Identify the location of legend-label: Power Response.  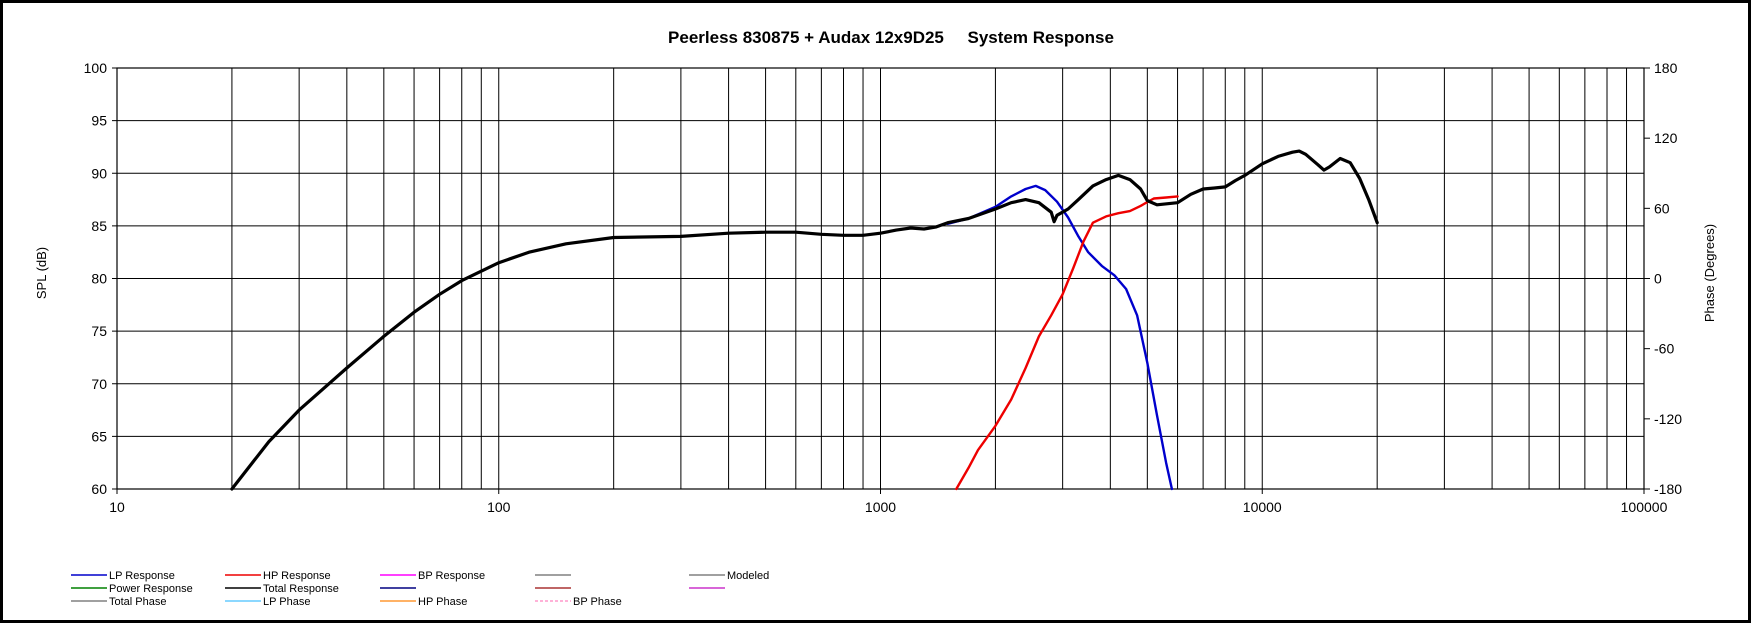
(151, 589).